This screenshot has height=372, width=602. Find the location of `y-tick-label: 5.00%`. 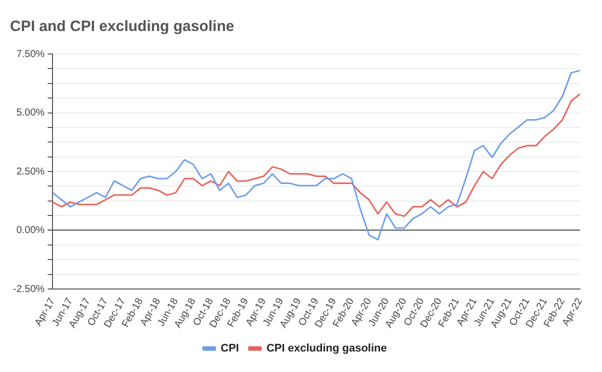

y-tick-label: 5.00% is located at coordinates (30, 113).